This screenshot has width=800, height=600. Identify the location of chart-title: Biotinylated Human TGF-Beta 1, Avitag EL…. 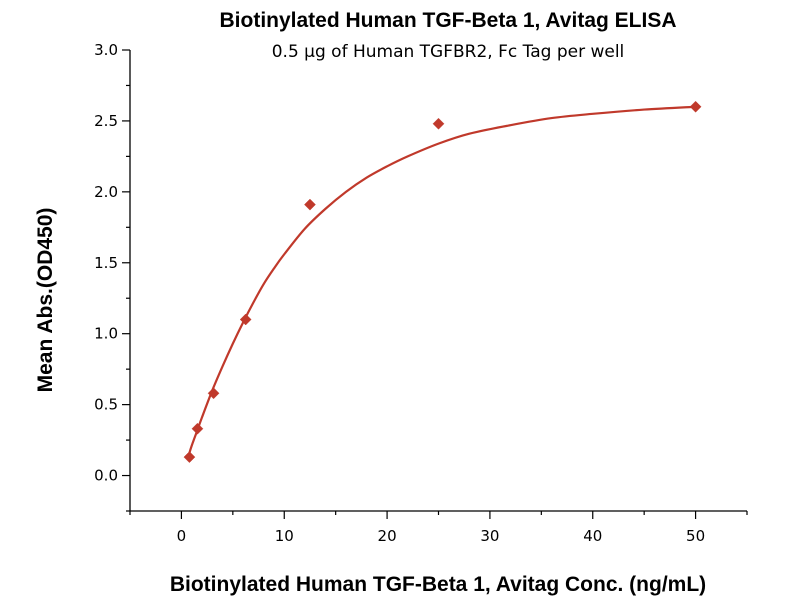
(448, 20).